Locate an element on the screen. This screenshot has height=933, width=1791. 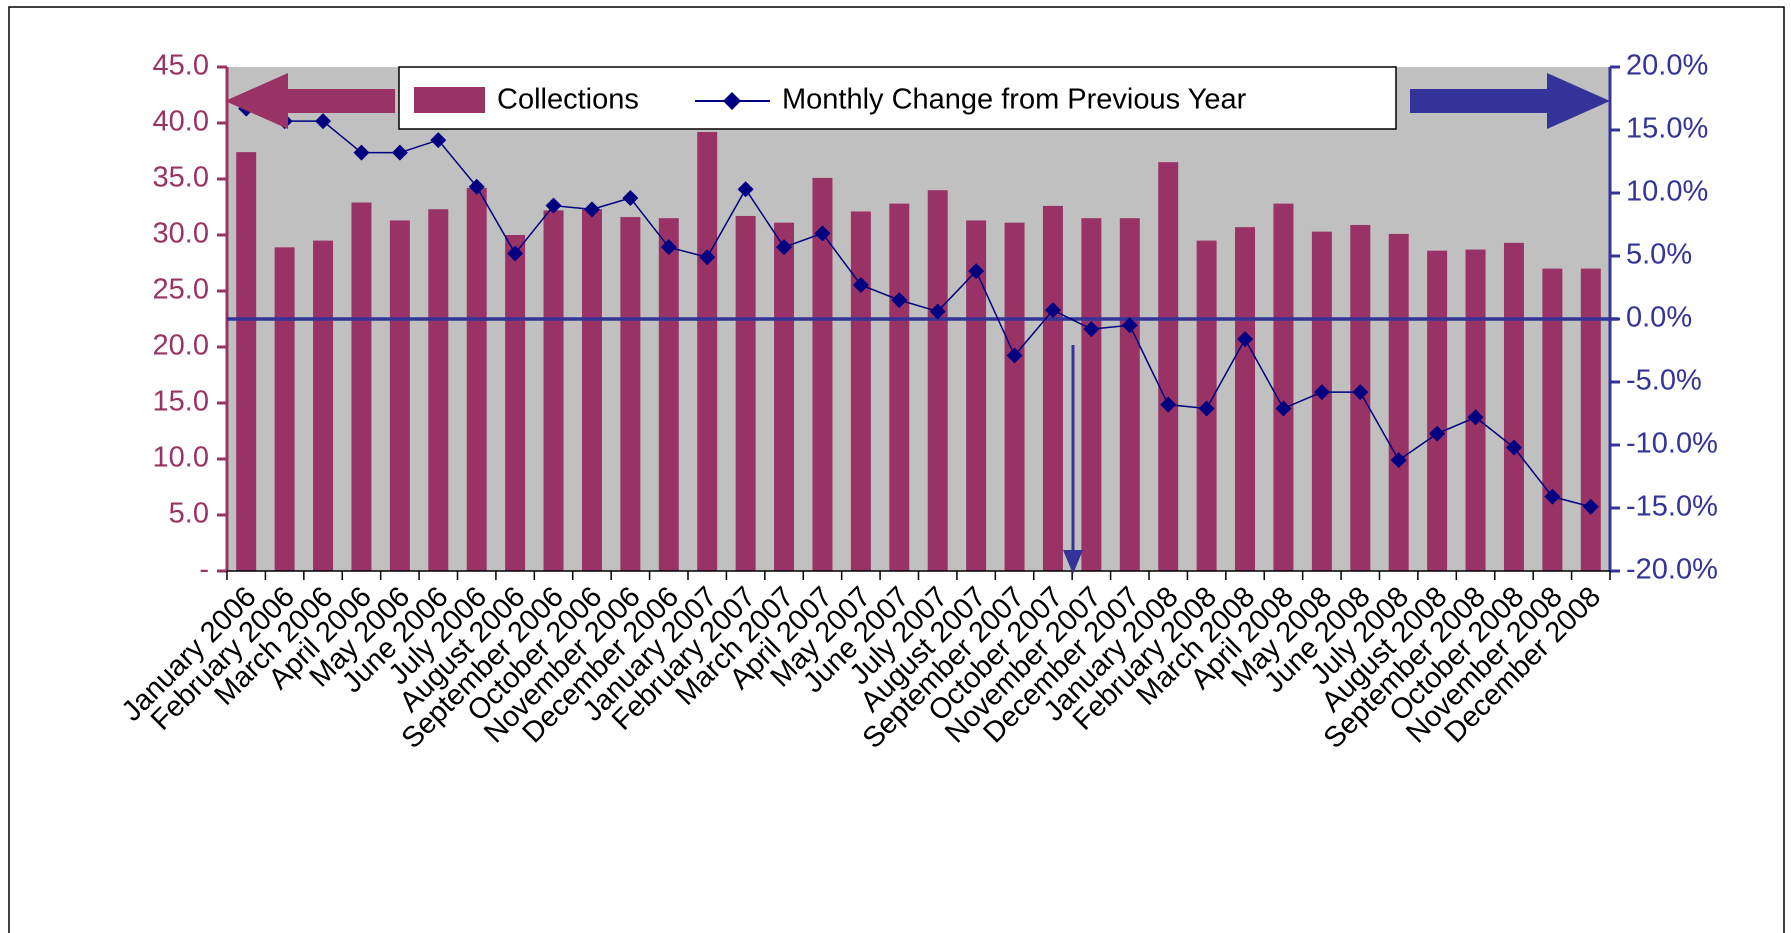
y-tick-label: 20.0 is located at coordinates (181, 346).